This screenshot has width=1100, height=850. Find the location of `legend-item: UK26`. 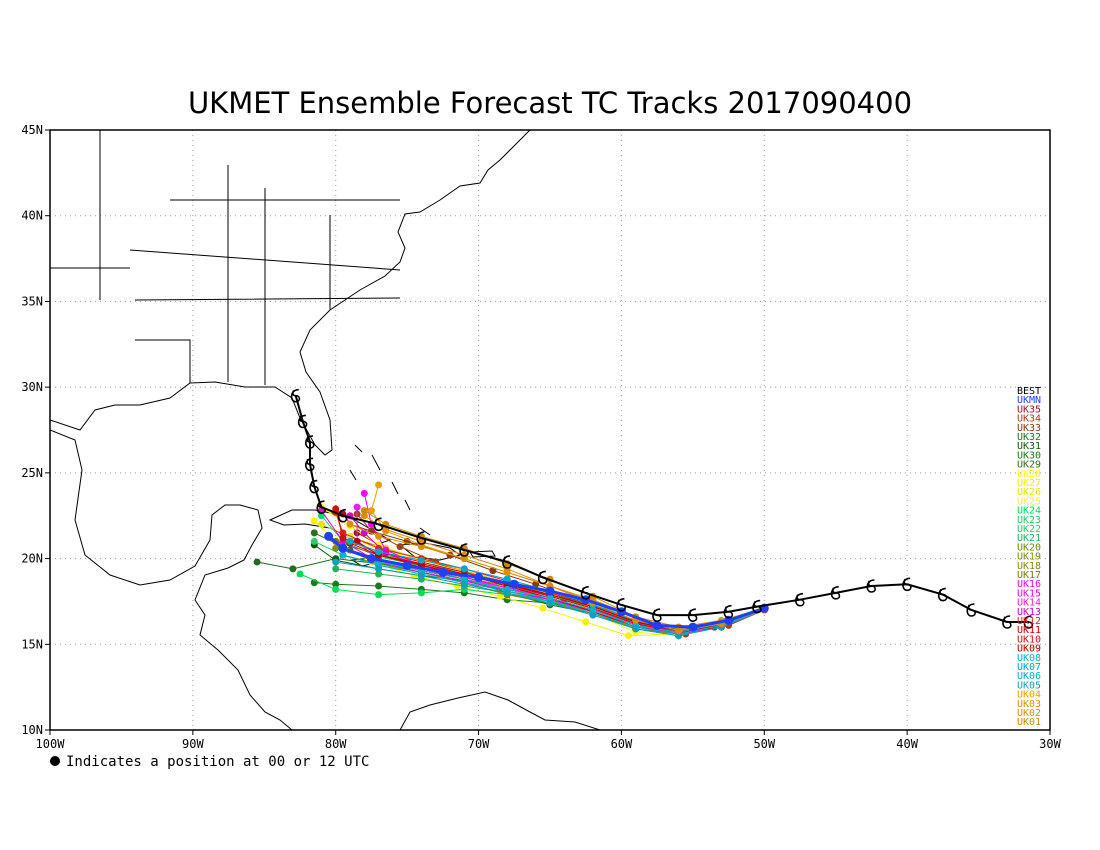

legend-item: UK26 is located at coordinates (1029, 492).